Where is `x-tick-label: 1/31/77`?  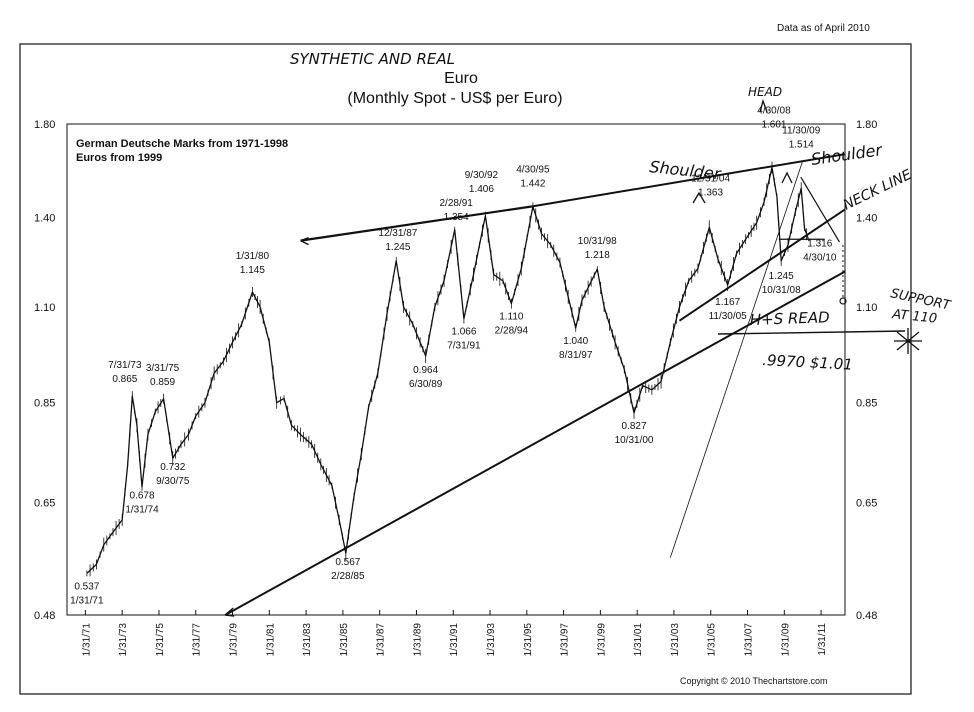
x-tick-label: 1/31/77 is located at coordinates (197, 640).